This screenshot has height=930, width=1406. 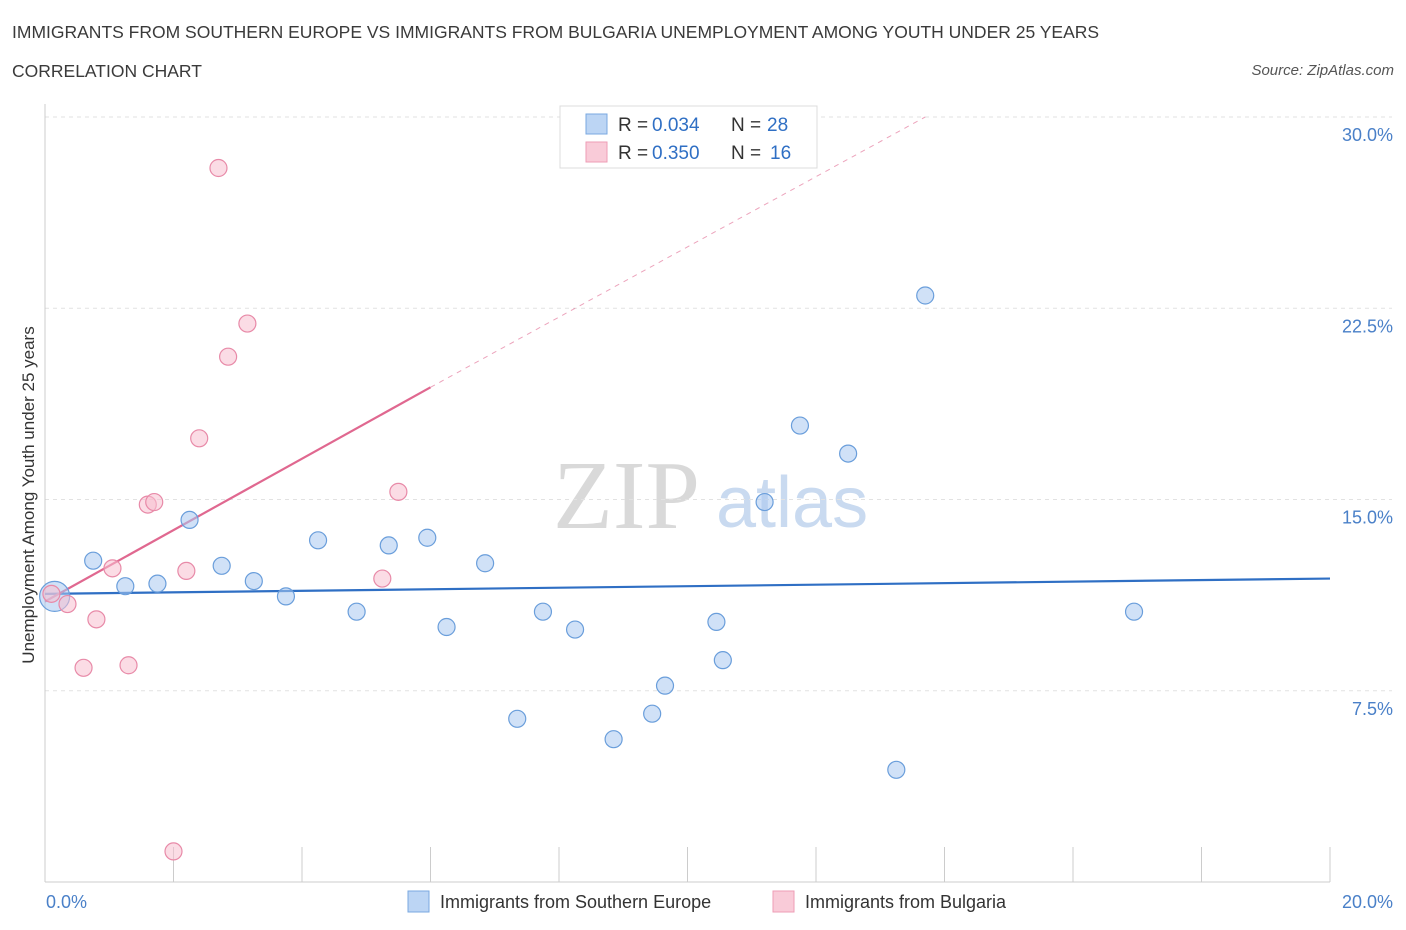 I want to click on watermark: ZIP atlas, so click(x=710, y=496).